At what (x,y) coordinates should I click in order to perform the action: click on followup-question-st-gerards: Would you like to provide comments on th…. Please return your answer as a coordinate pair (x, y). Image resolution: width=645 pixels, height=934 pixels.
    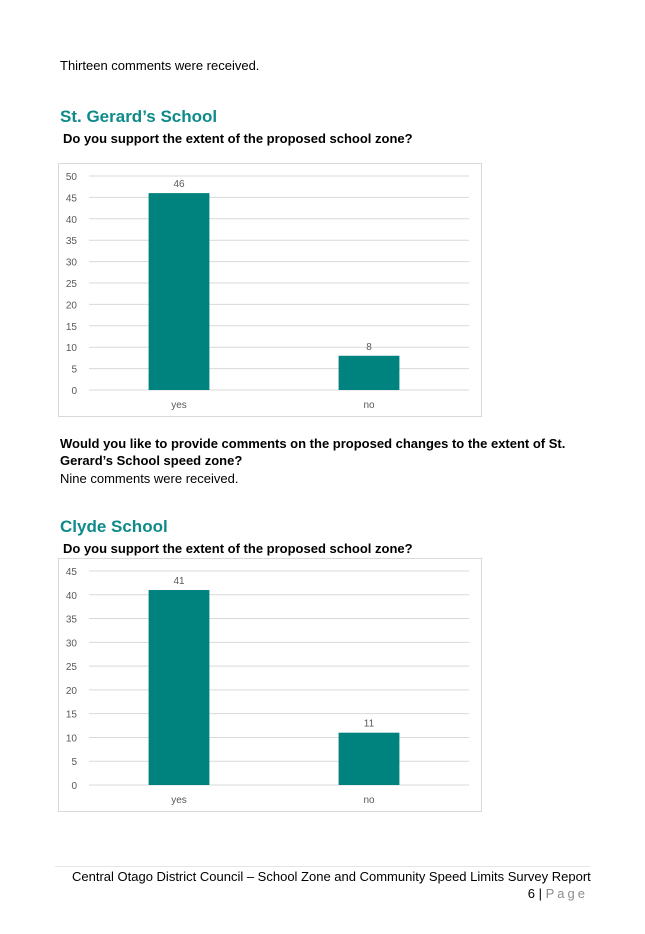
    Looking at the image, I should click on (313, 452).